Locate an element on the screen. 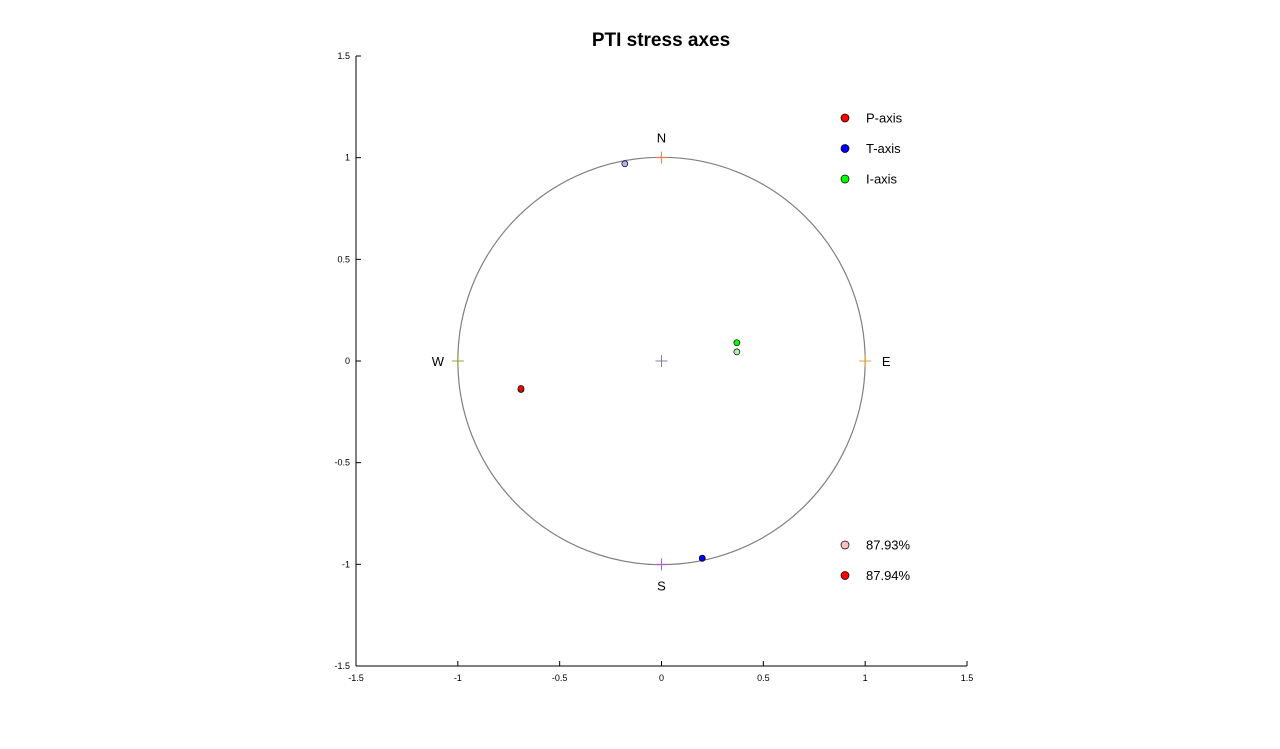 This screenshot has height=749, width=1280. legend-label: P-axis is located at coordinates (884, 118).